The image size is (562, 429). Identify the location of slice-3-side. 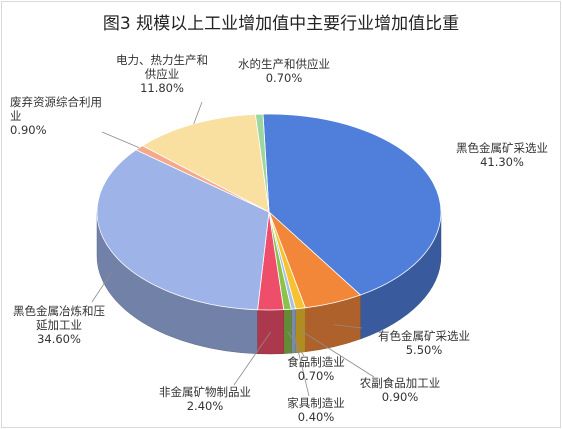
(293, 331).